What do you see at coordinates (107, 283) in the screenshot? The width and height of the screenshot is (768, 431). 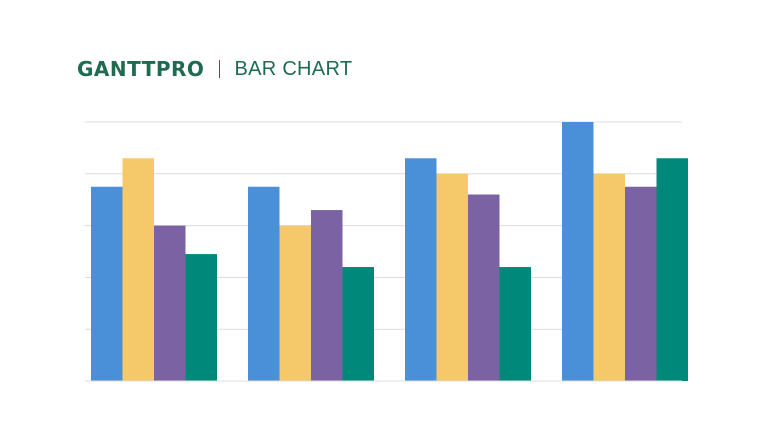 I see `bar-group1-series1` at bounding box center [107, 283].